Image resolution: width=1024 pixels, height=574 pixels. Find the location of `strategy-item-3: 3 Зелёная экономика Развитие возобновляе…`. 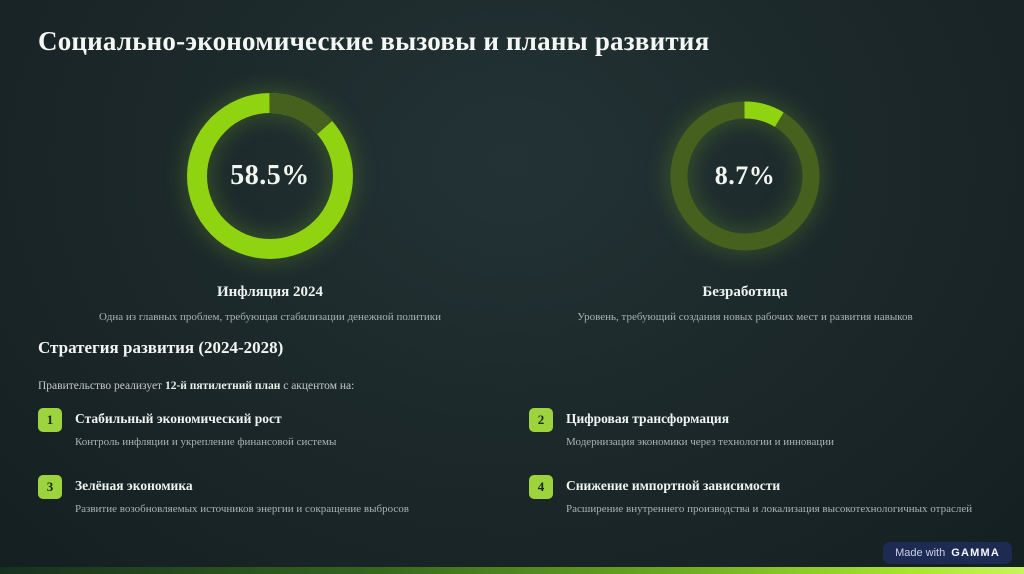

strategy-item-3: 3 Зелёная экономика Развитие возобновляе… is located at coordinates (267, 496).